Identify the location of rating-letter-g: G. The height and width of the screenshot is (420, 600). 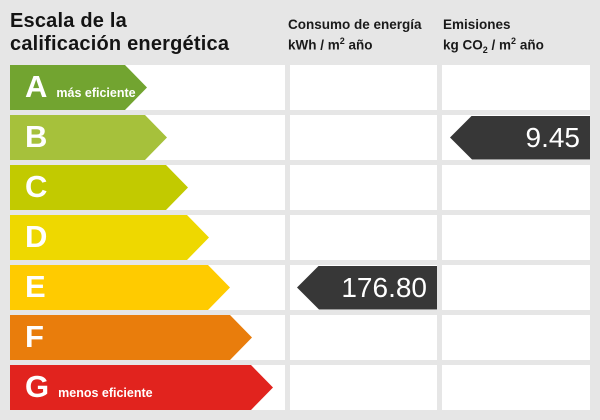
(37, 386).